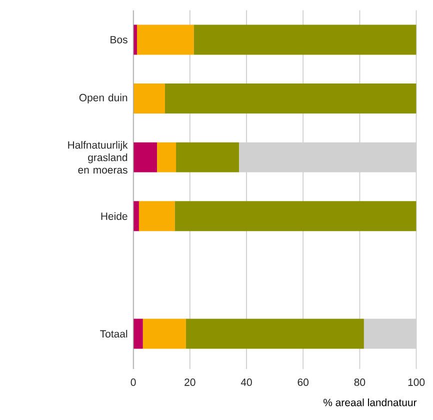 This screenshot has width=433, height=420. Describe the element at coordinates (114, 216) in the screenshot. I see `y-tick-label: Heide` at that location.